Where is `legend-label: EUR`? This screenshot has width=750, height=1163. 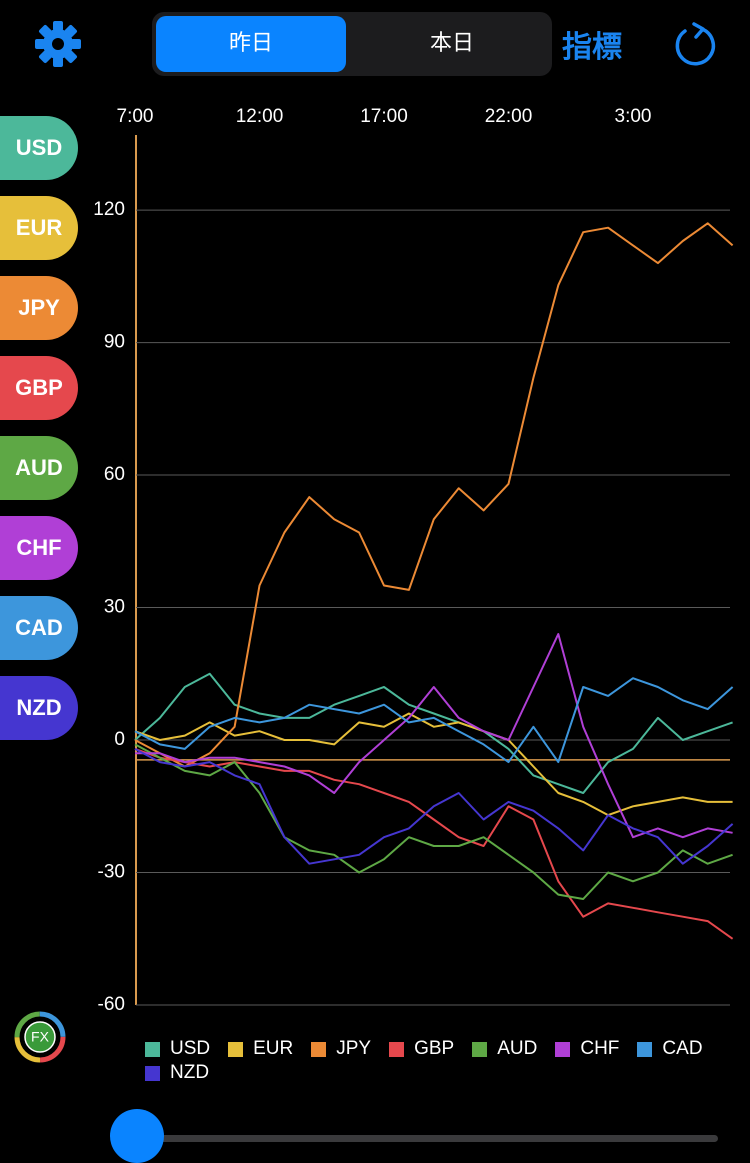
legend-label: EUR is located at coordinates (273, 1048).